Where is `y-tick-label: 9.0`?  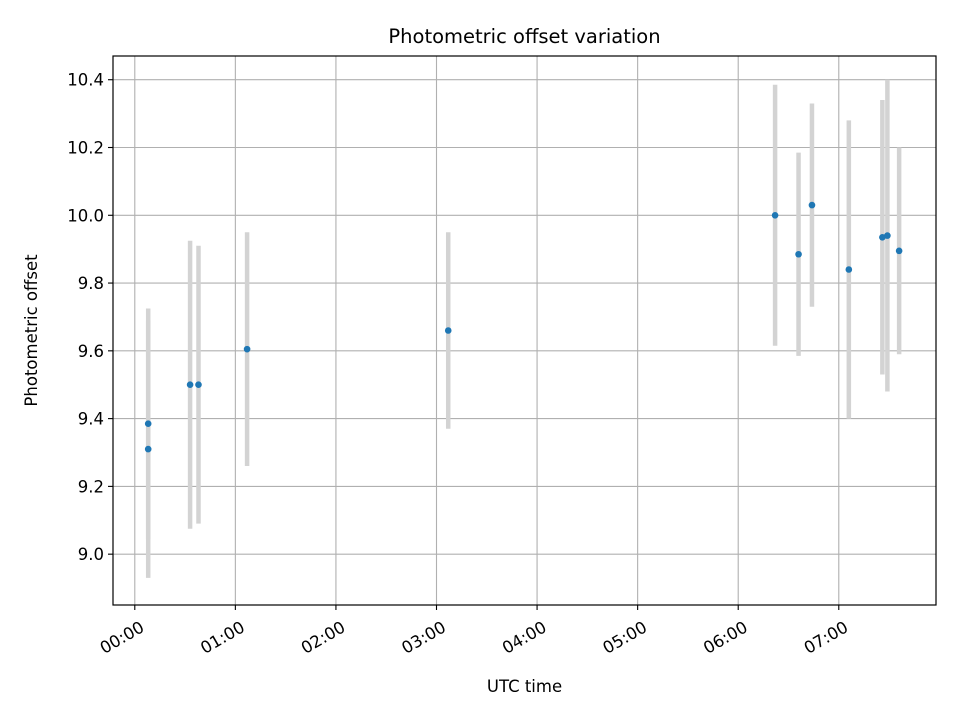 y-tick-label: 9.0 is located at coordinates (91, 554).